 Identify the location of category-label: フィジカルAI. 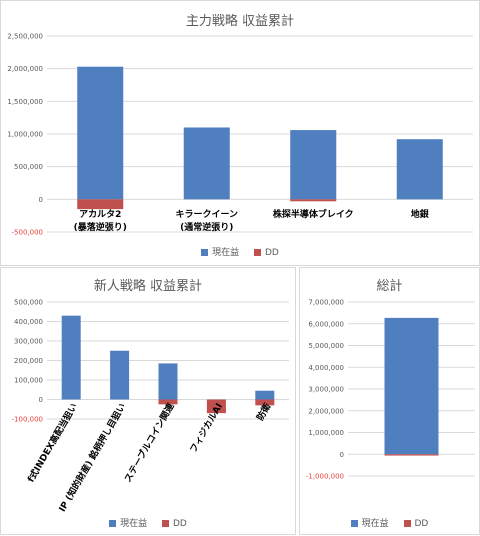
(206, 428).